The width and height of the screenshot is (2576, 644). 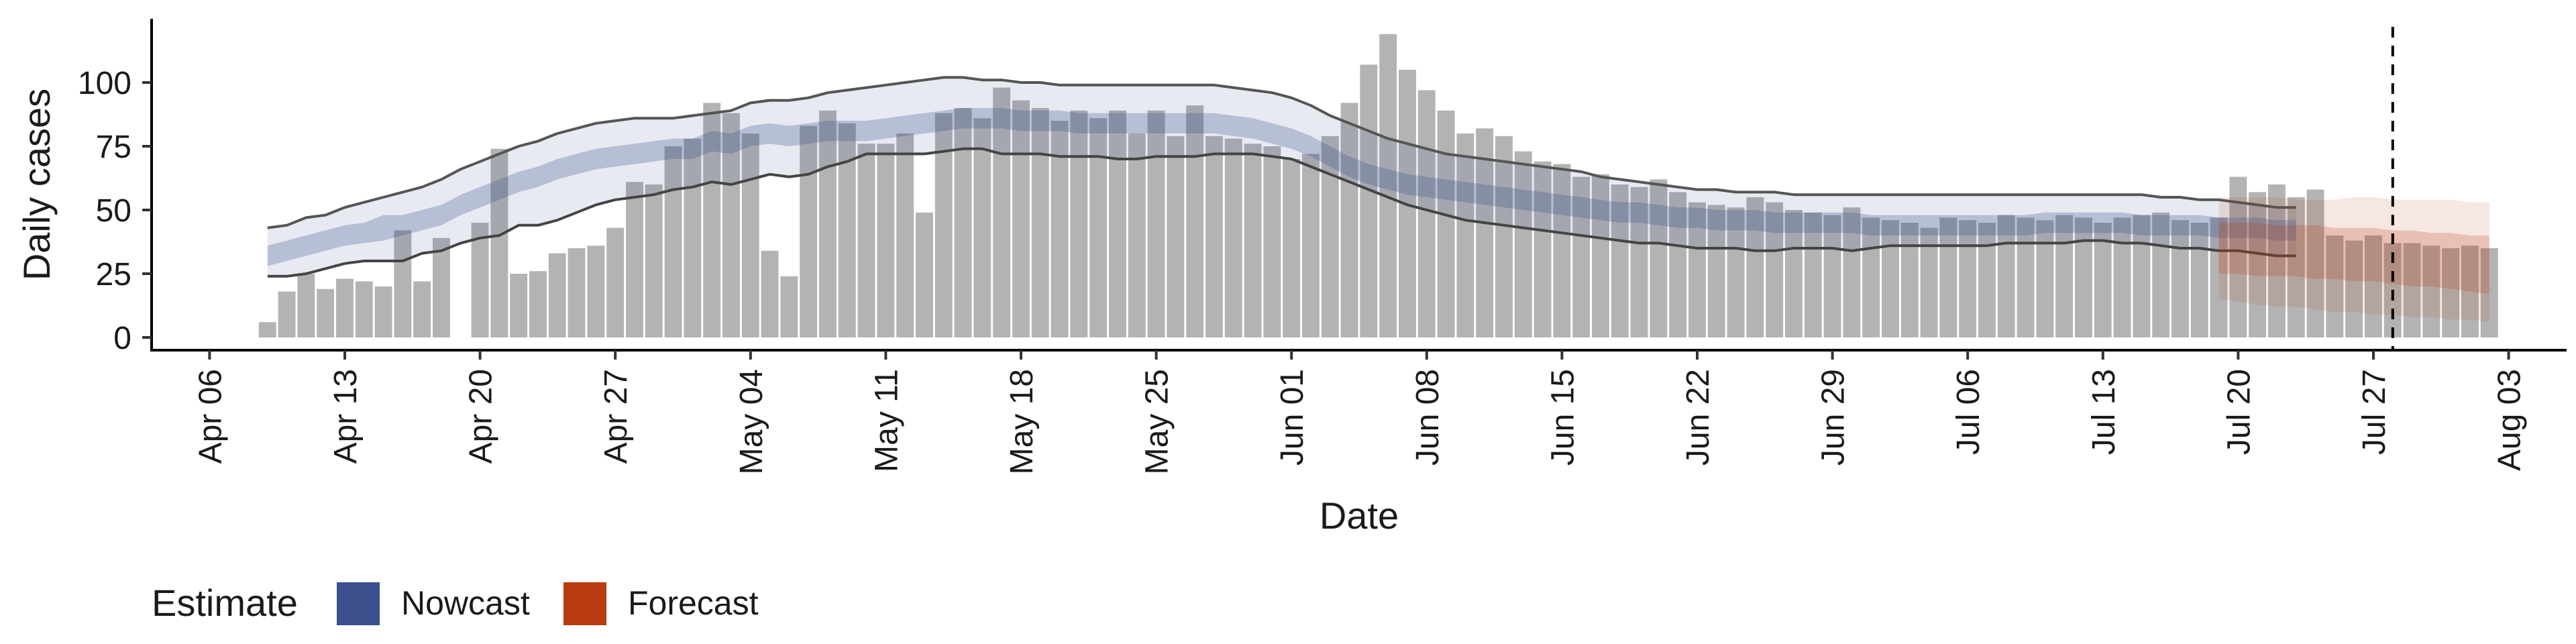 I want to click on x-tick-label: May 18, so click(x=1022, y=421).